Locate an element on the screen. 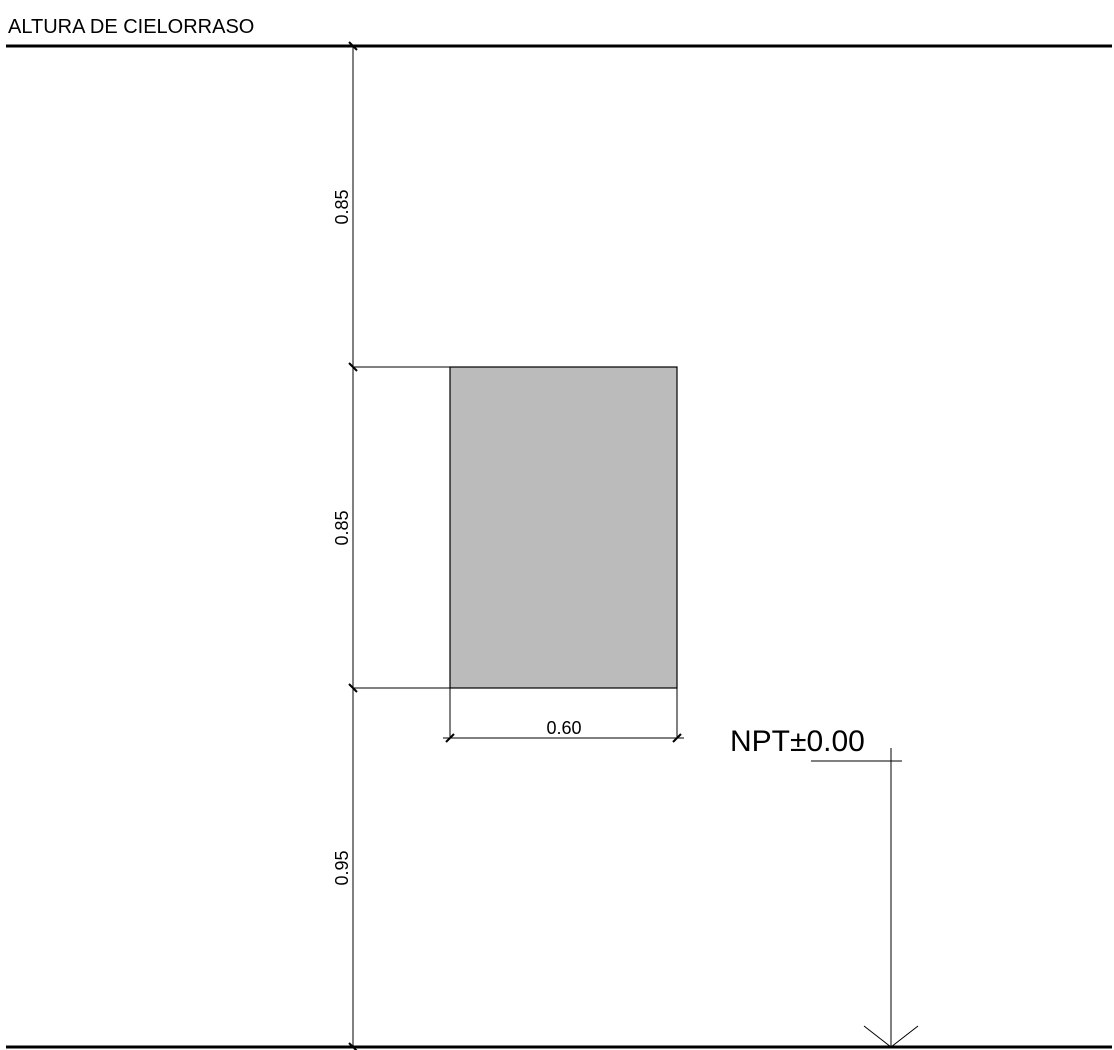 The image size is (1114, 1050). width-tick-left is located at coordinates (450, 738).